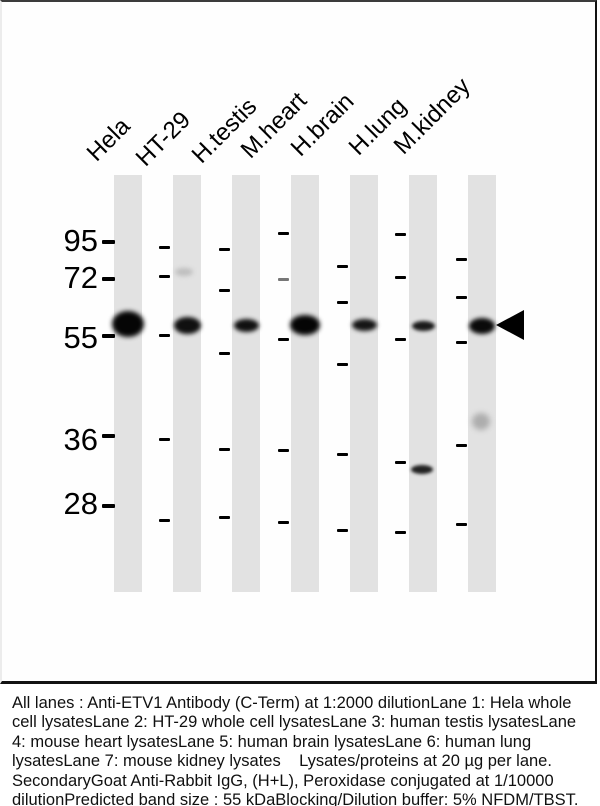 The height and width of the screenshot is (806, 600). What do you see at coordinates (510, 325) in the screenshot?
I see `band-arrow-icon` at bounding box center [510, 325].